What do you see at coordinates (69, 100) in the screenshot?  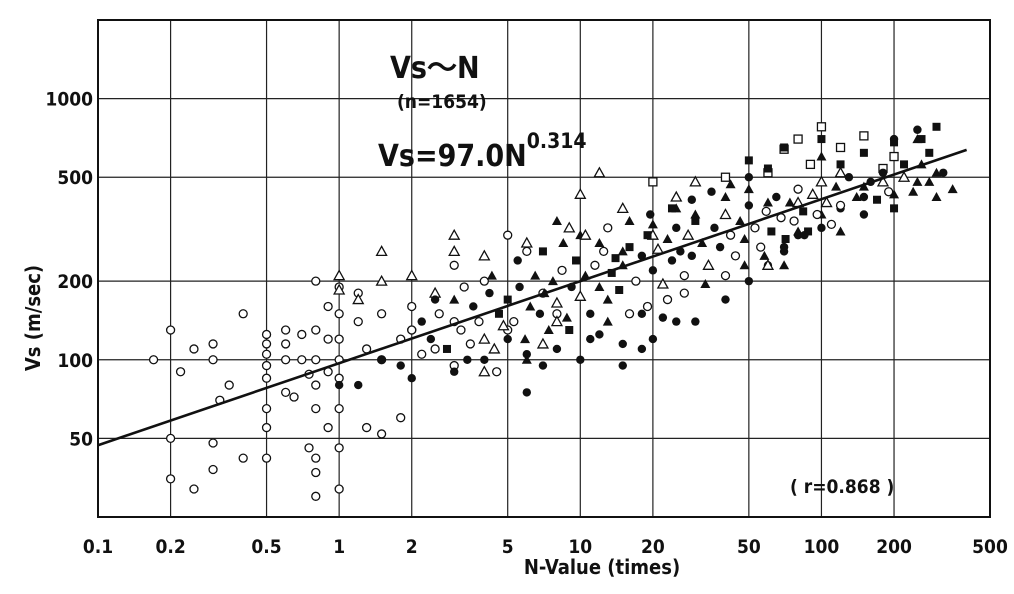 I see `y-tick-label: 1000` at bounding box center [69, 100].